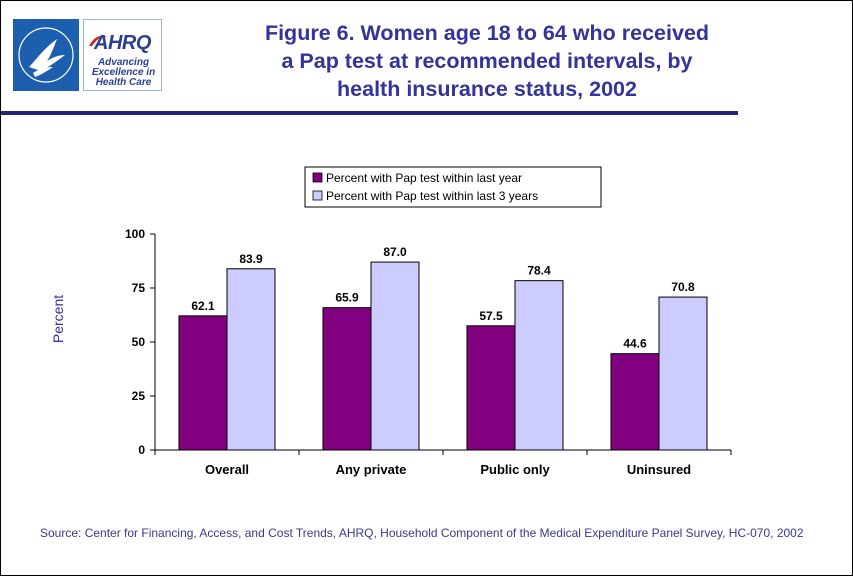 The width and height of the screenshot is (853, 576). What do you see at coordinates (139, 288) in the screenshot?
I see `y-tick-label: 75` at bounding box center [139, 288].